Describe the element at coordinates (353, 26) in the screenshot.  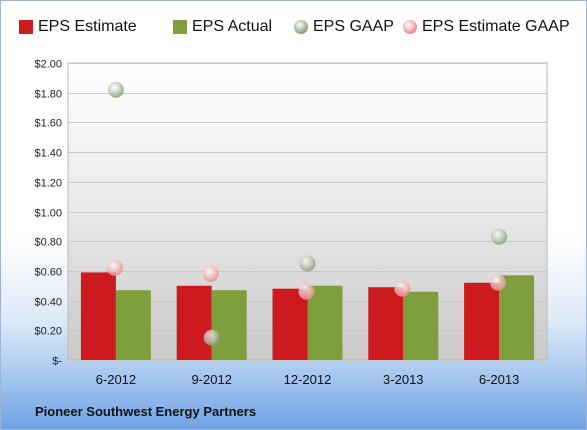
I see `legend-label: EPS GAAP` at that location.